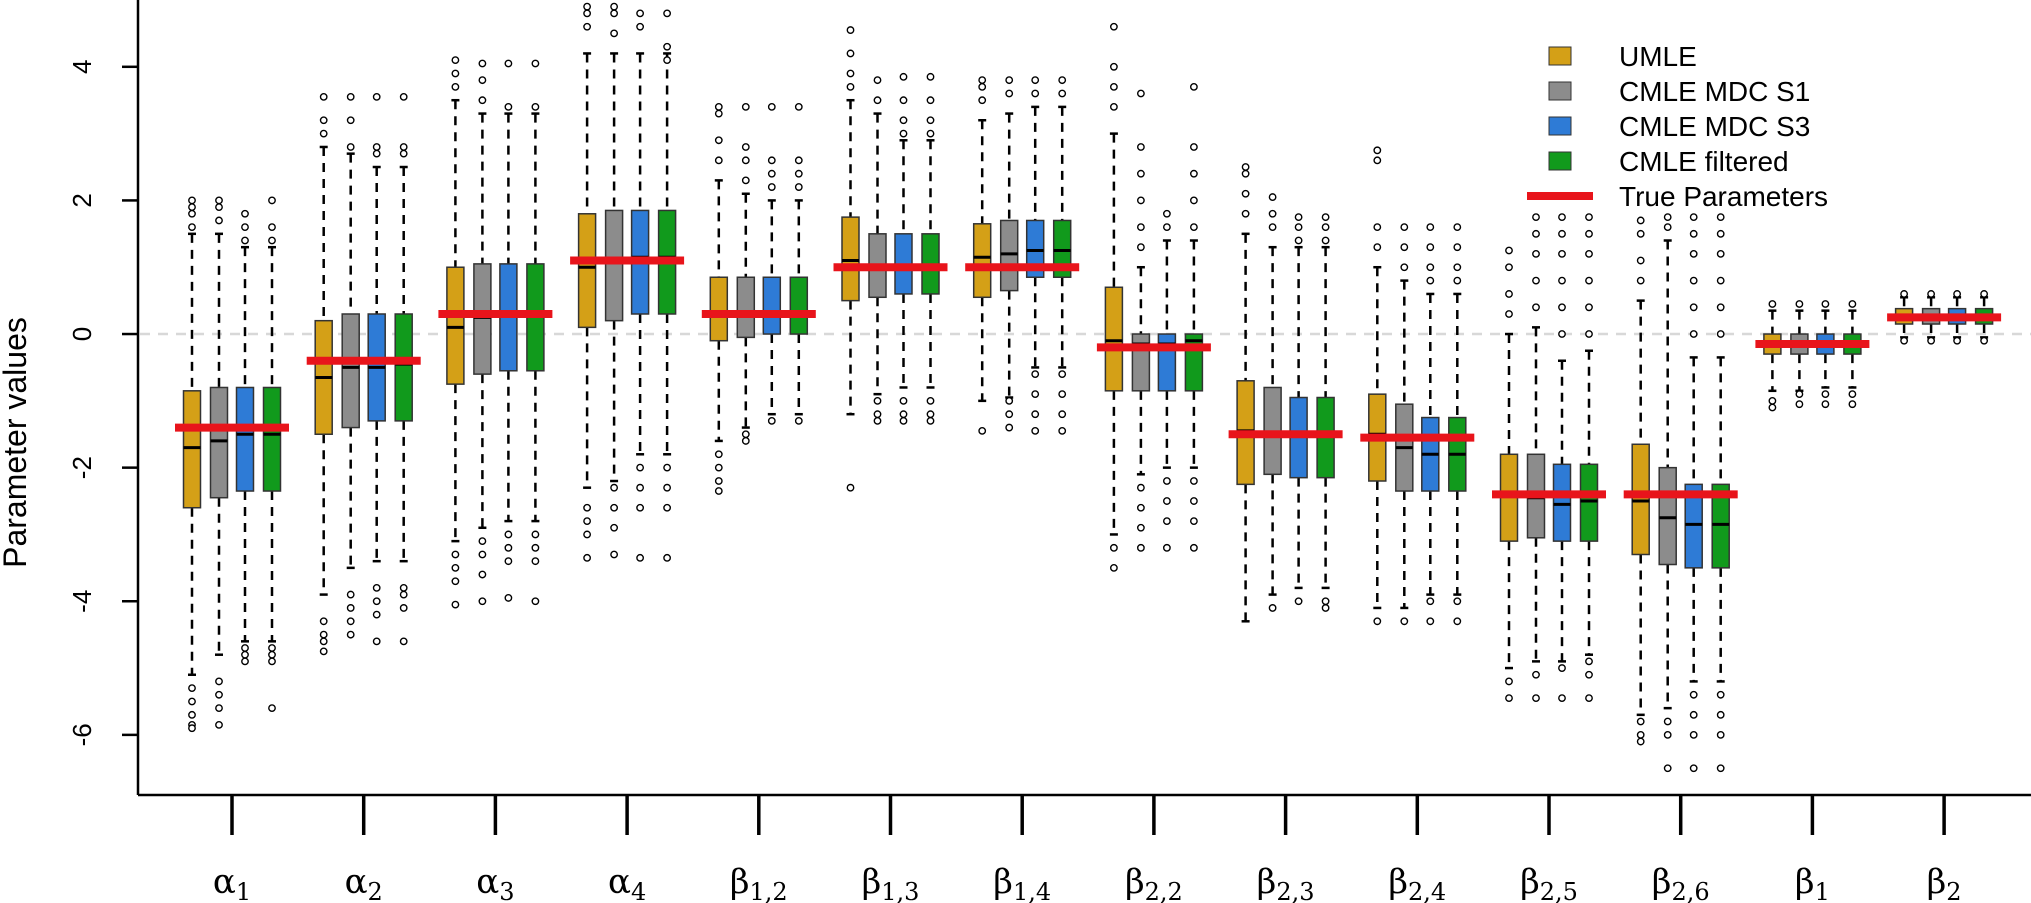 The height and width of the screenshot is (903, 2031). What do you see at coordinates (1295, 890) in the screenshot?
I see `x-tick-label-subscript: 2,3` at bounding box center [1295, 890].